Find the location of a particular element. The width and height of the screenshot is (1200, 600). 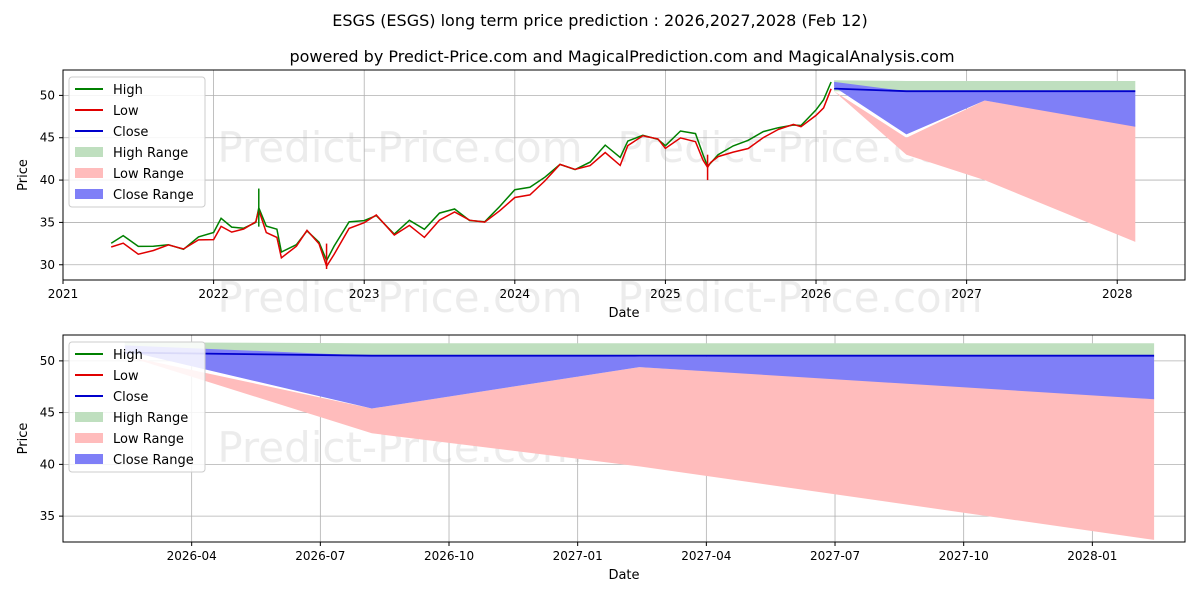

top-xtick-label-7: 2028 is located at coordinates (1117, 294).